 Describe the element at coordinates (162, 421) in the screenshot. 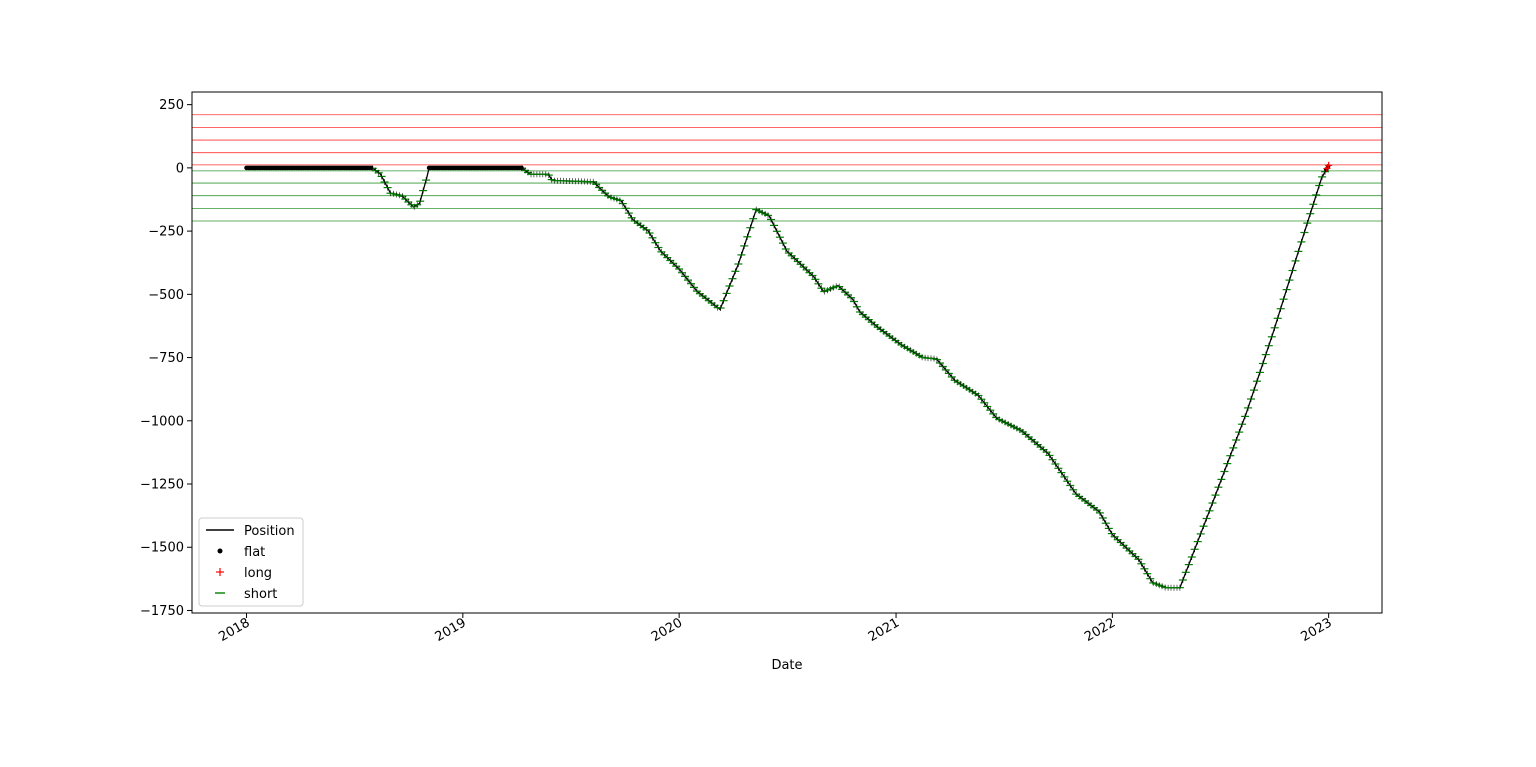

I see `y-tick-label: −1000` at that location.